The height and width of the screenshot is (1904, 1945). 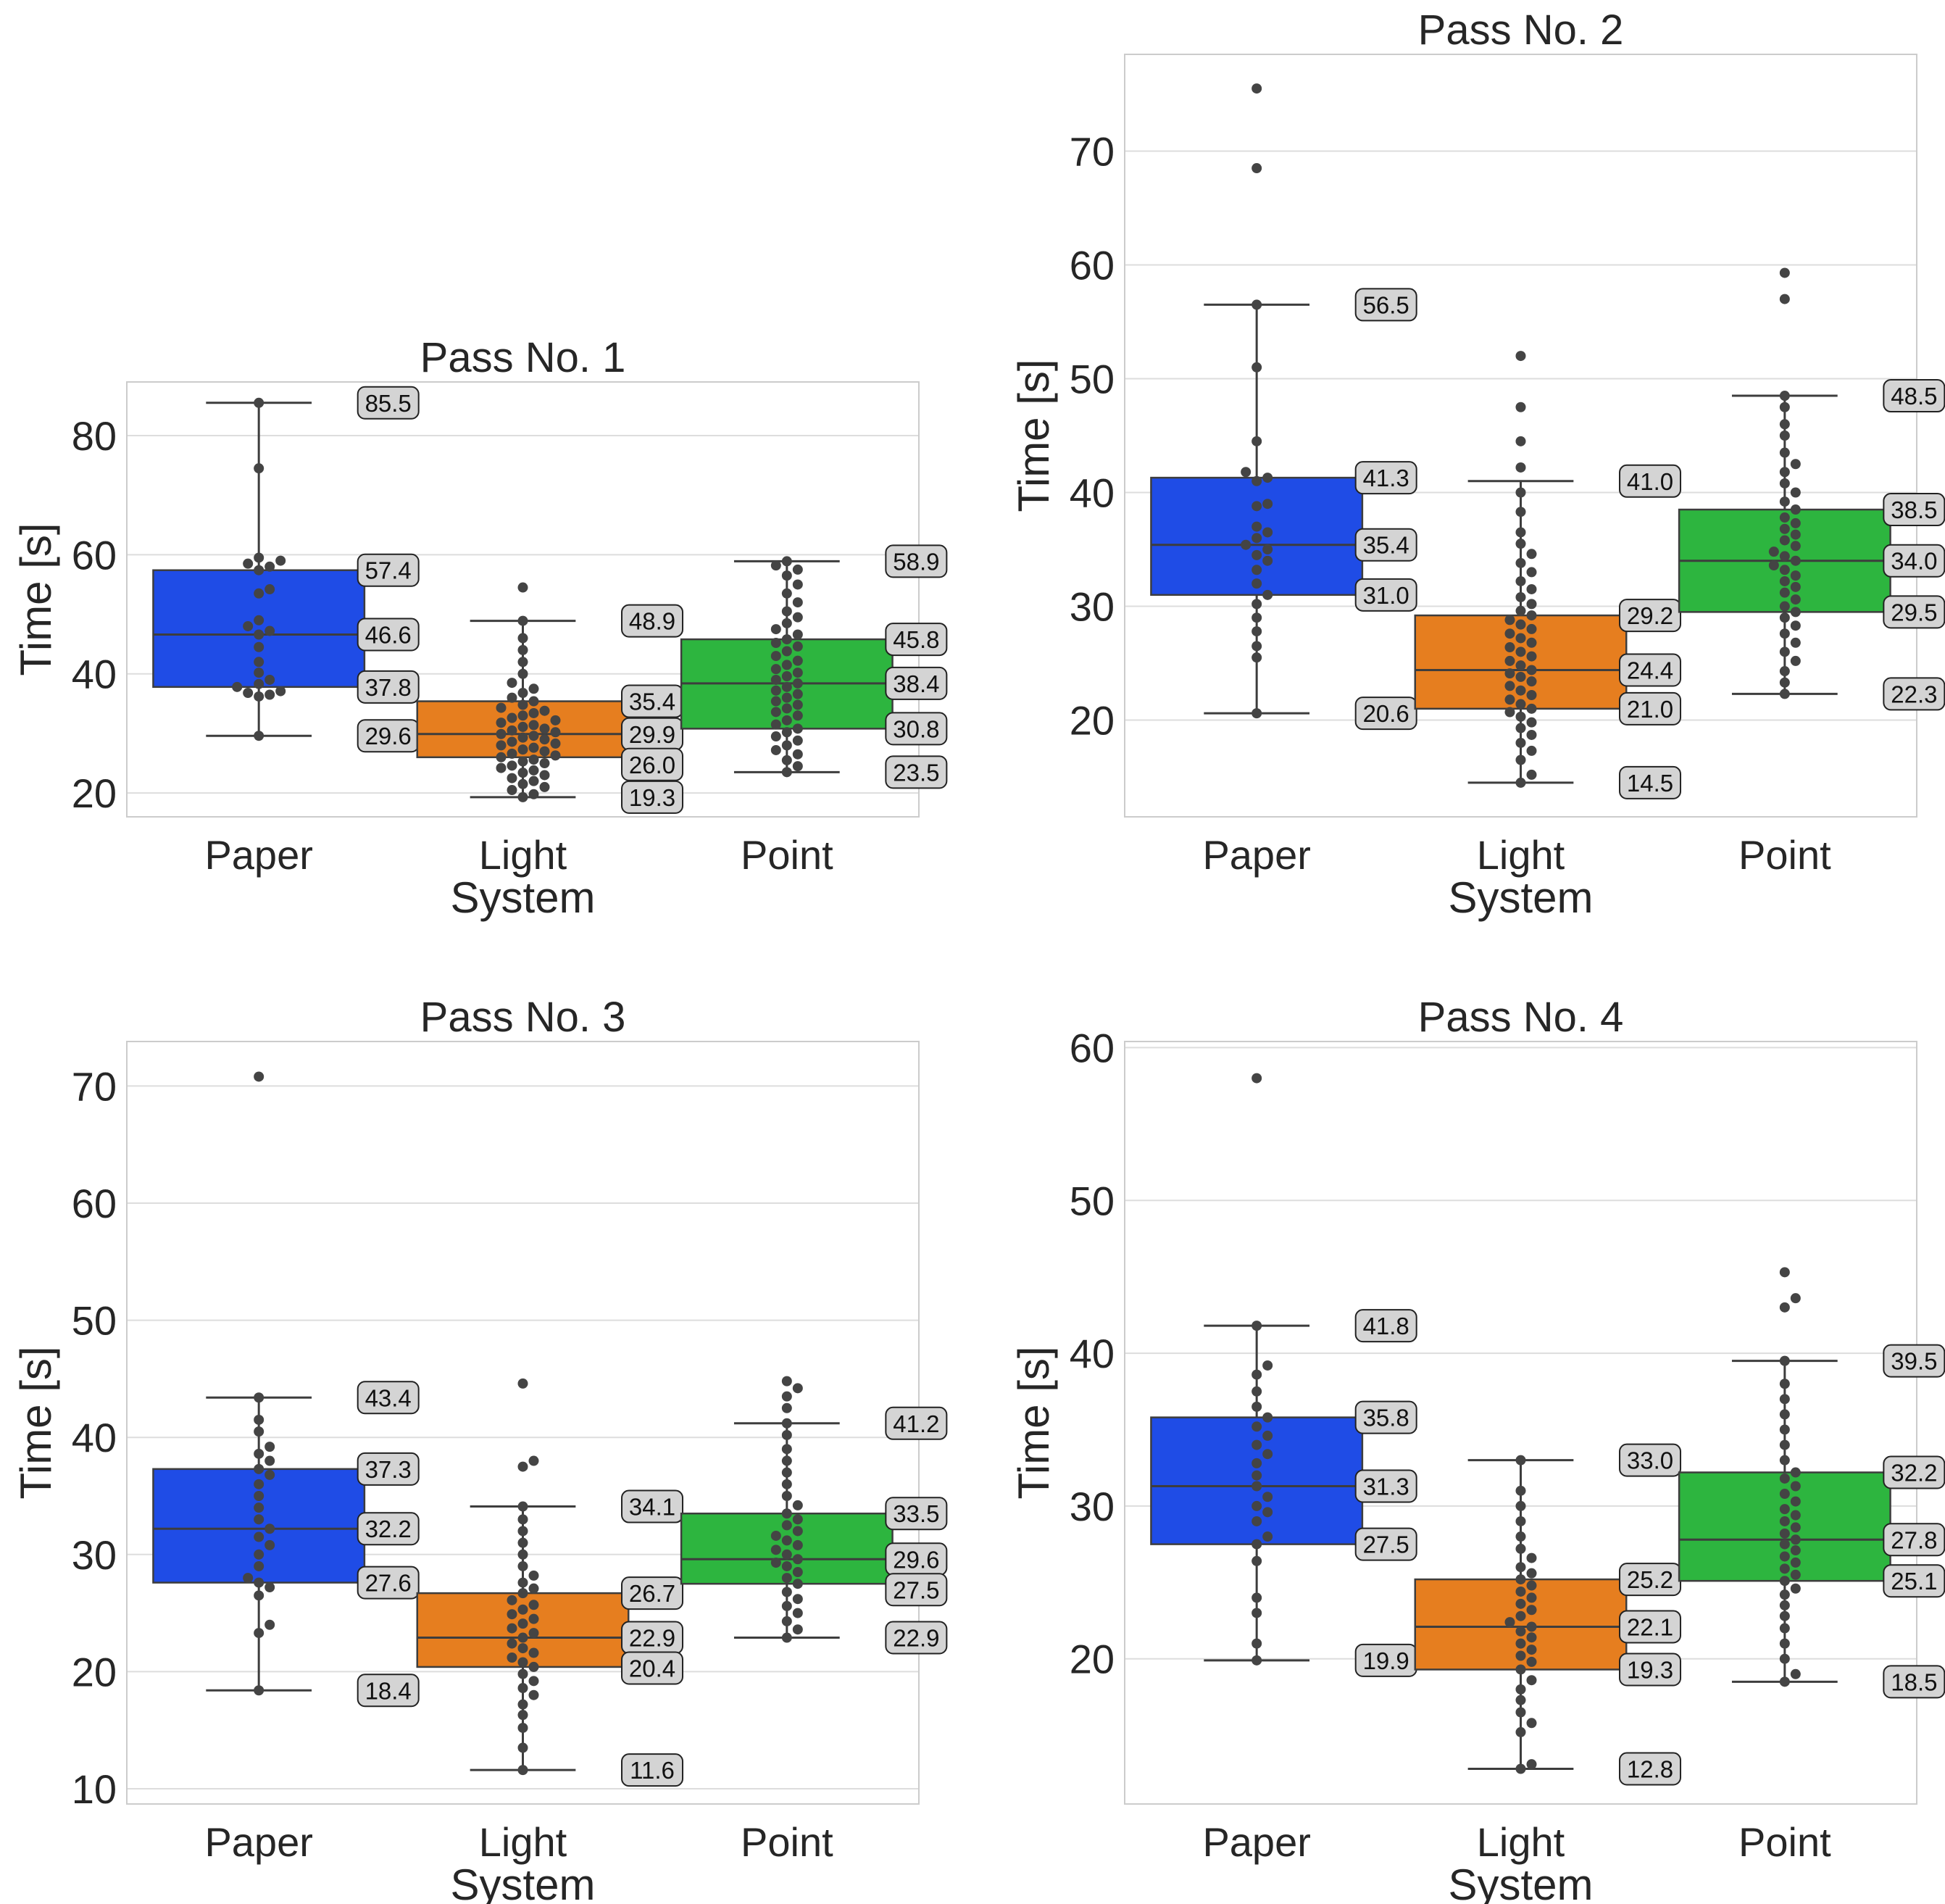 I want to click on stat-label-text: 25.1, so click(x=1914, y=1581).